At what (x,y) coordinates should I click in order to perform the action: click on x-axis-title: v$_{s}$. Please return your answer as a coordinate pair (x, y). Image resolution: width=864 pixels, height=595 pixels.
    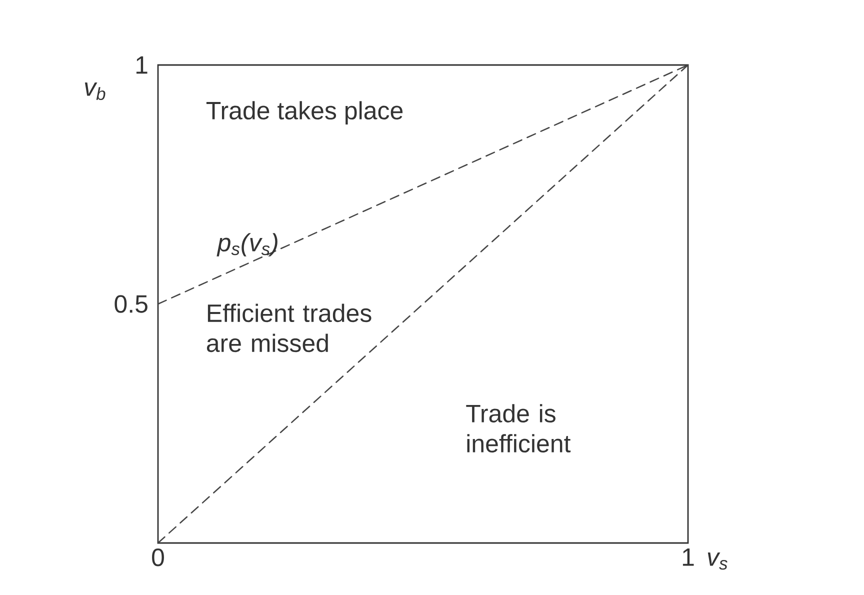
    Looking at the image, I should click on (718, 561).